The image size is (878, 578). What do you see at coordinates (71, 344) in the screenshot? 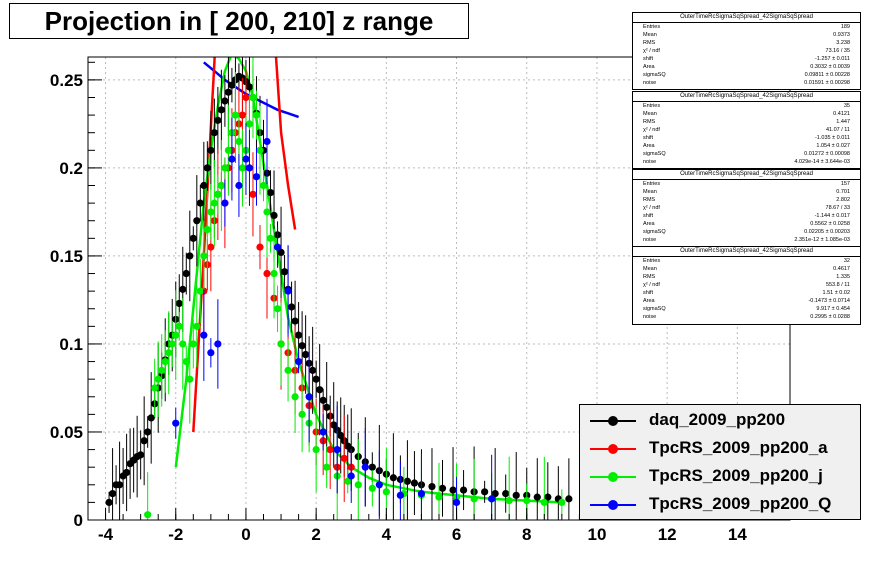
I see `y-tick-label: 0.1` at bounding box center [71, 344].